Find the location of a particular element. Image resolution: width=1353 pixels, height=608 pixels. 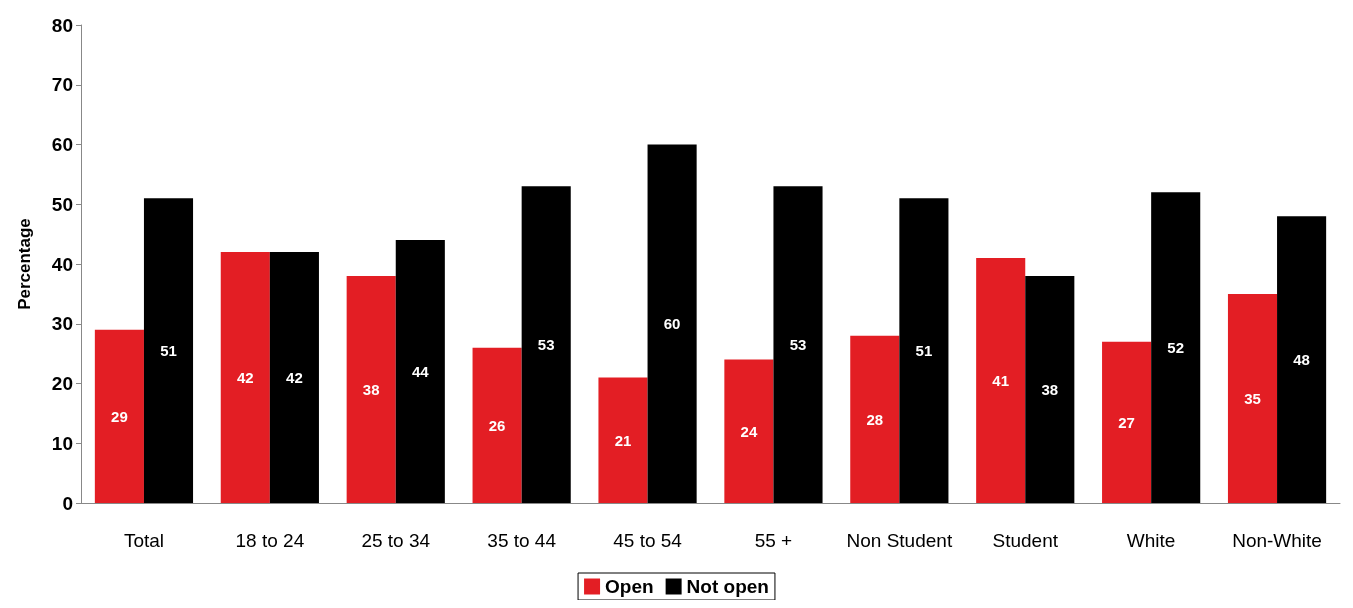

data-label: 52 is located at coordinates (1176, 348).